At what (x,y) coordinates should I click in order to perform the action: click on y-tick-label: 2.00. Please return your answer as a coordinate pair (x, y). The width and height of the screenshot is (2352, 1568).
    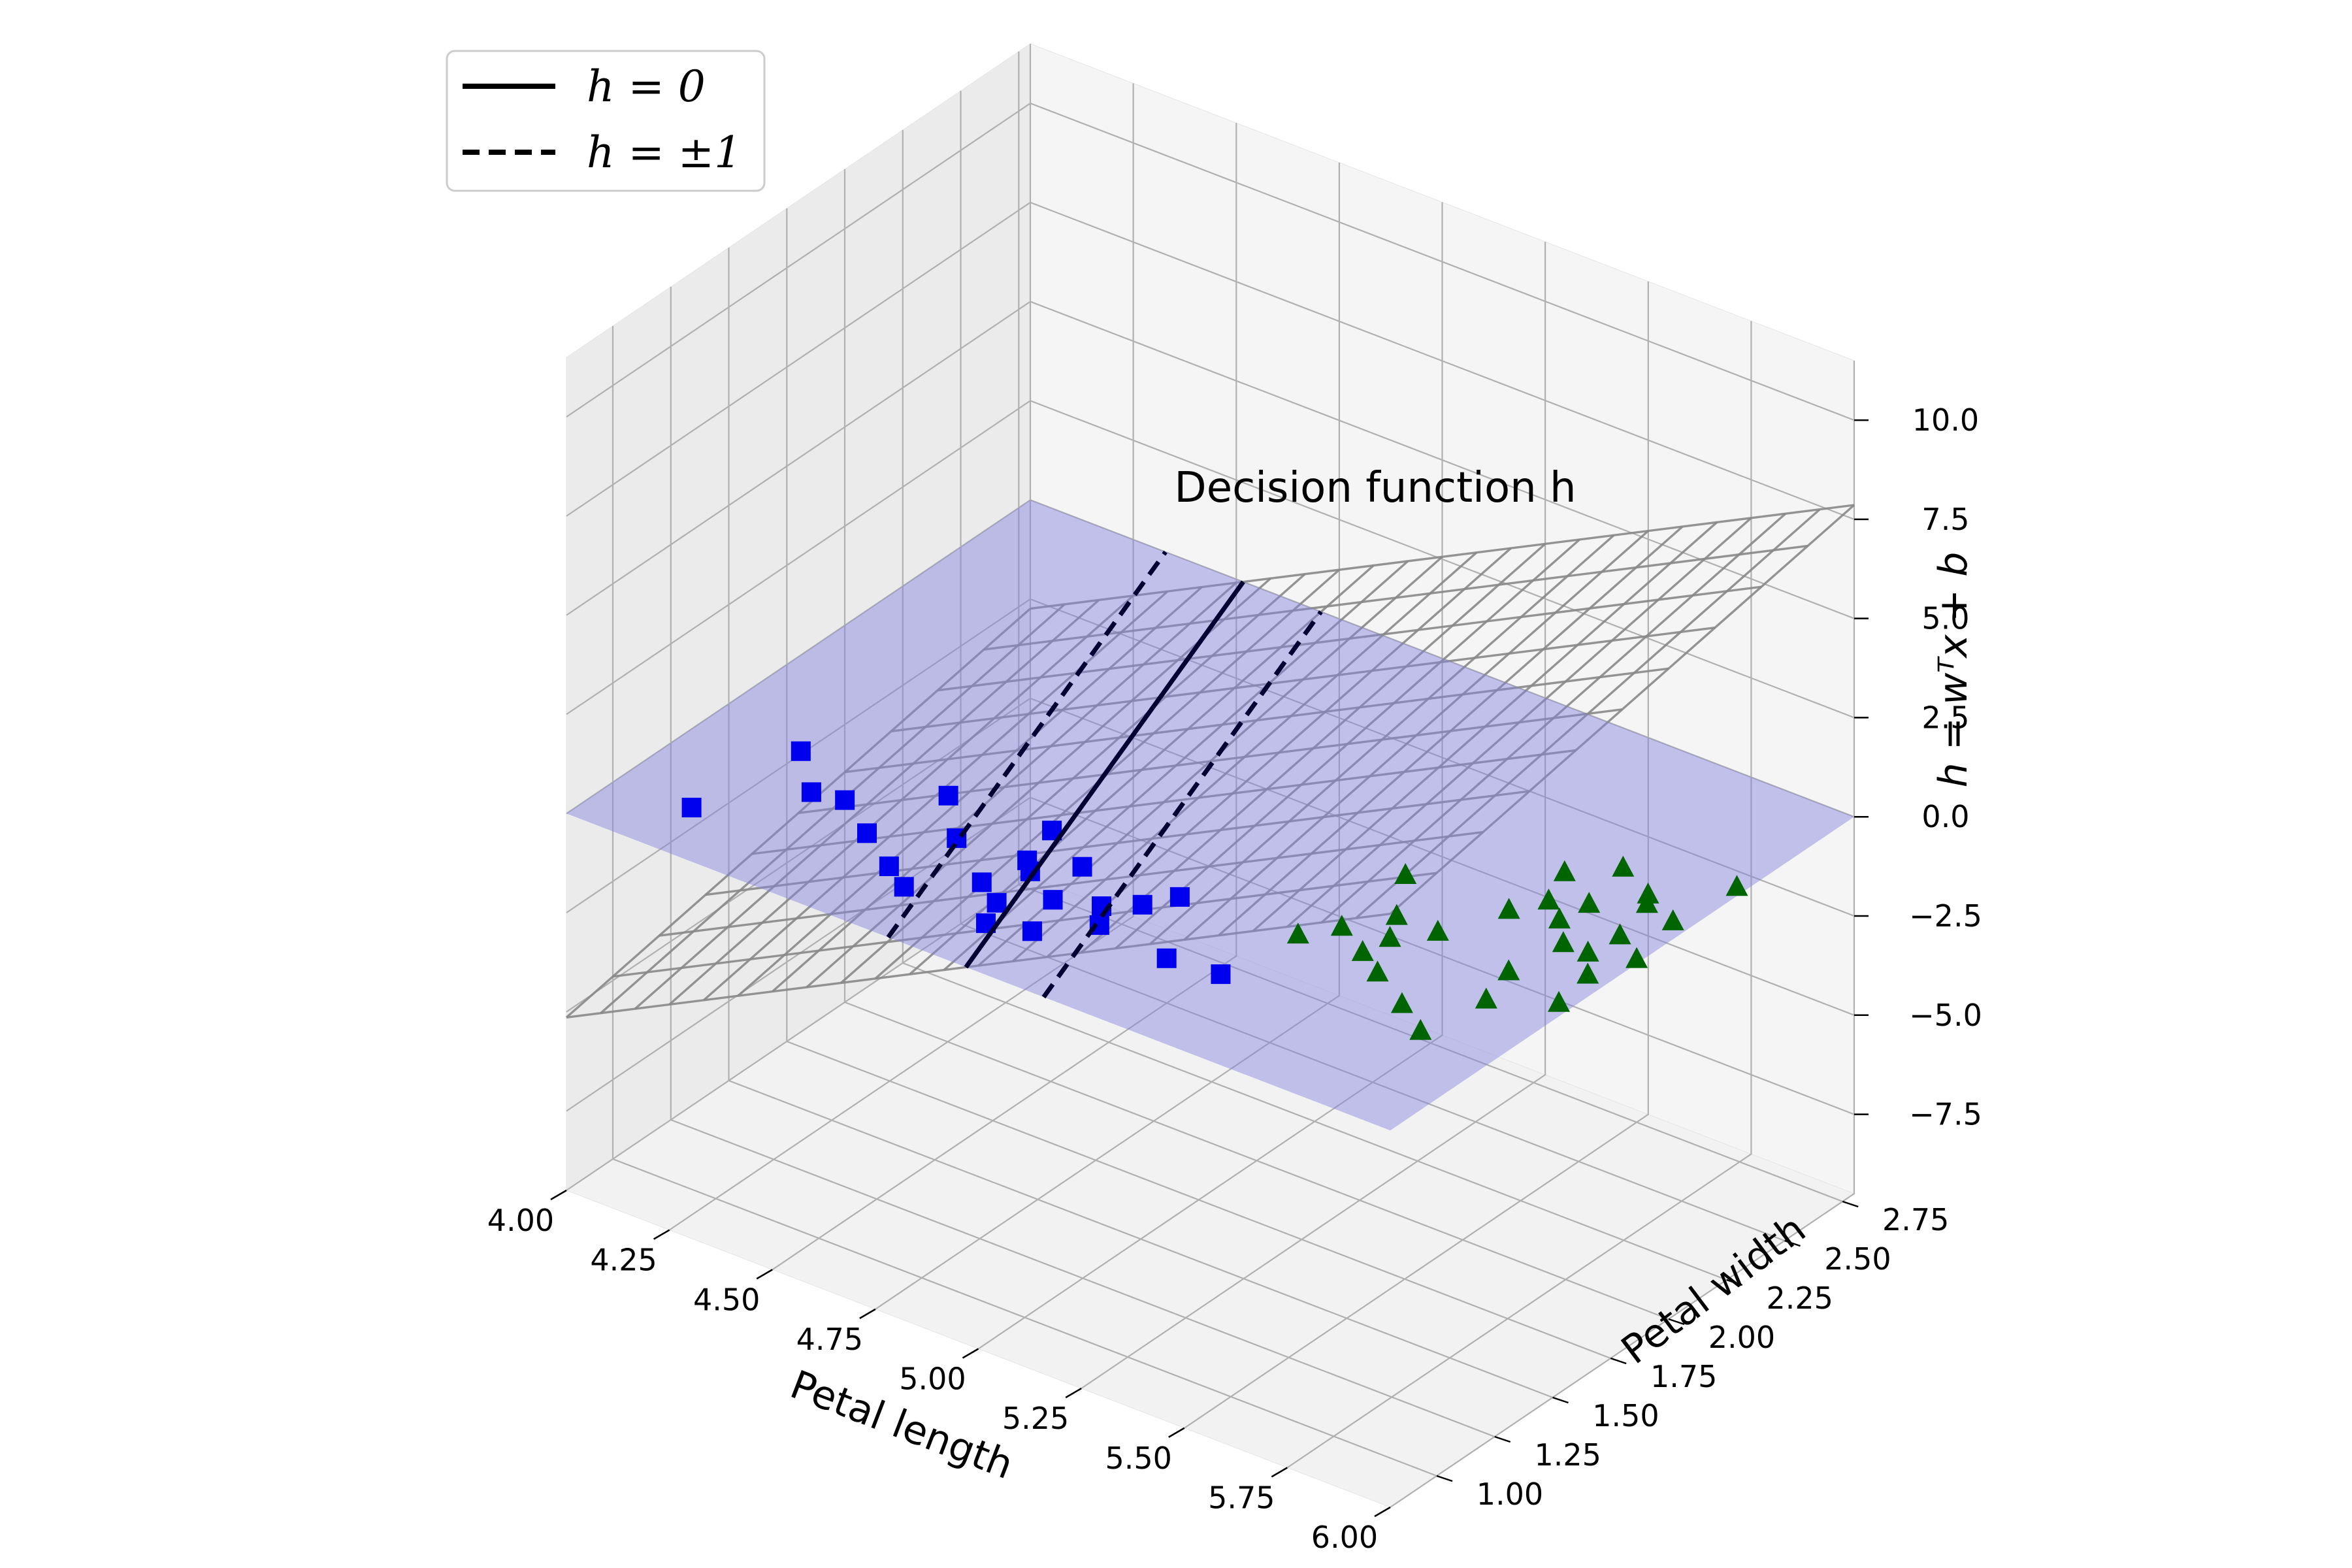
    Looking at the image, I should click on (1741, 1337).